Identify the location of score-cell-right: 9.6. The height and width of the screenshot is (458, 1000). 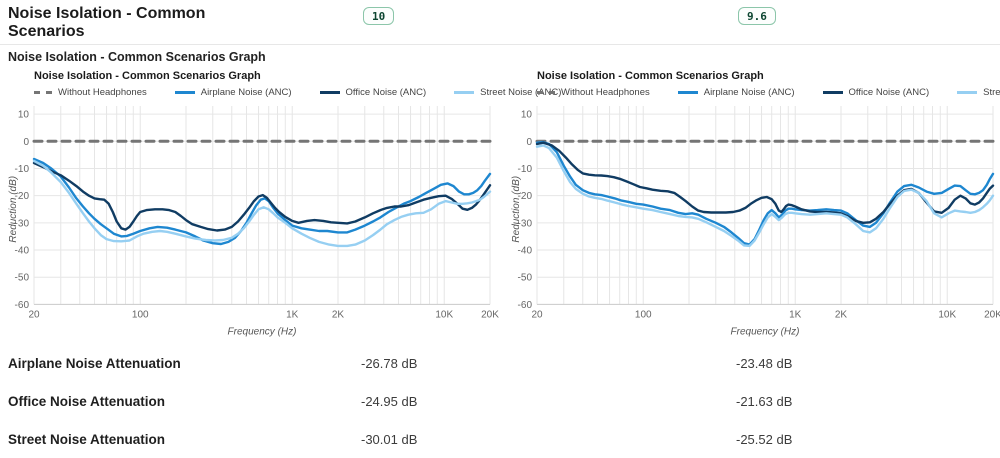
(864, 14).